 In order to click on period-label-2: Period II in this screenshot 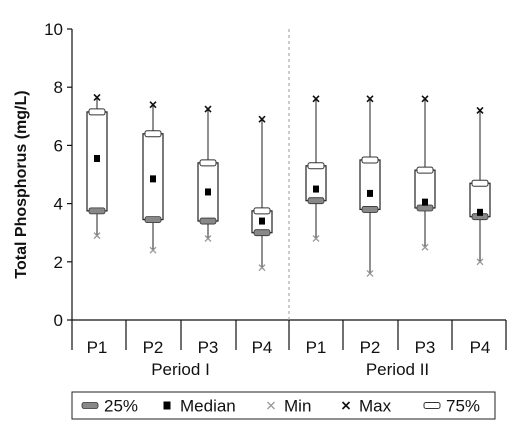, I will do `click(397, 369)`.